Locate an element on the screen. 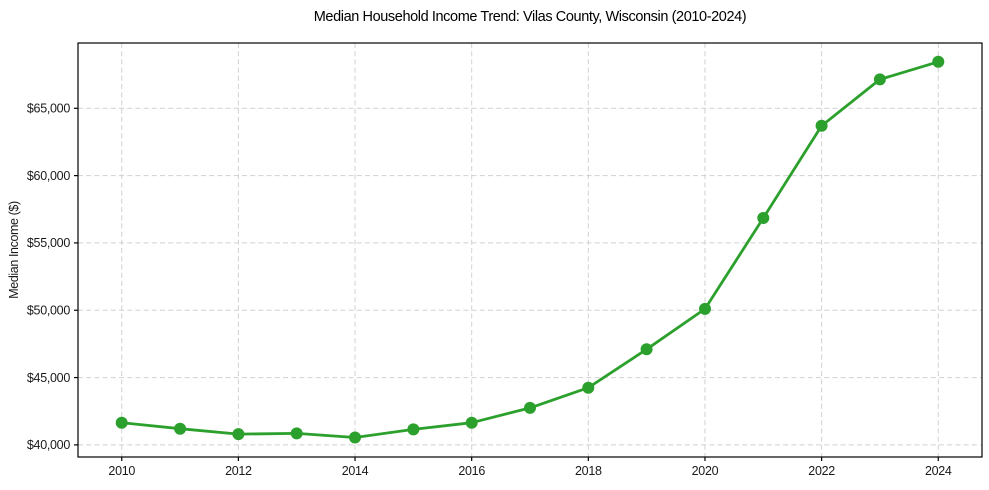  y-tick-label: $60,000 is located at coordinates (48, 176).